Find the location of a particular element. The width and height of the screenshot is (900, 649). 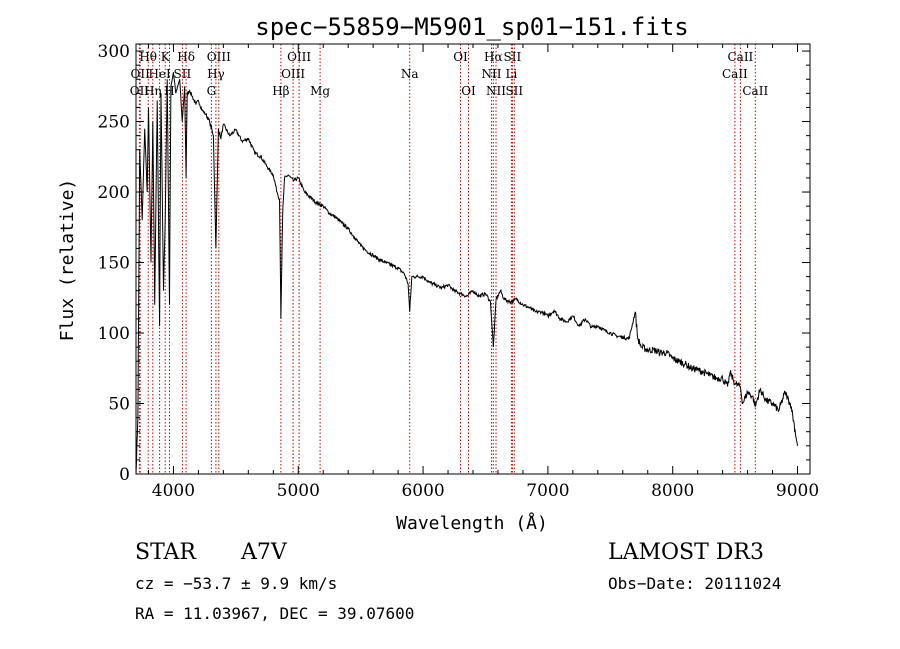

chart-title: spec−55859−M5901_sp01−151.fits is located at coordinates (471, 27).